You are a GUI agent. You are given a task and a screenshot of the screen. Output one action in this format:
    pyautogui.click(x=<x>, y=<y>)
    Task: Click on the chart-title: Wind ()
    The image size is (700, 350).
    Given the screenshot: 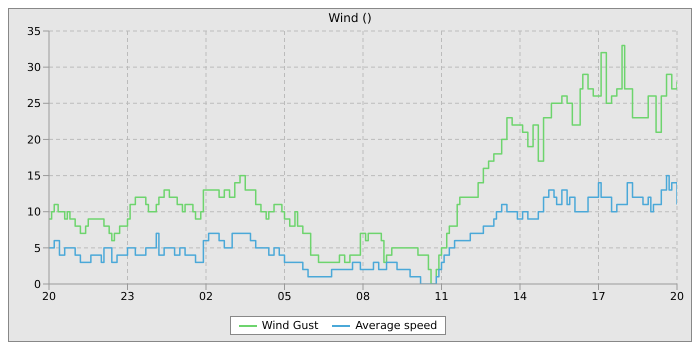 What is the action you would take?
    pyautogui.click(x=350, y=18)
    